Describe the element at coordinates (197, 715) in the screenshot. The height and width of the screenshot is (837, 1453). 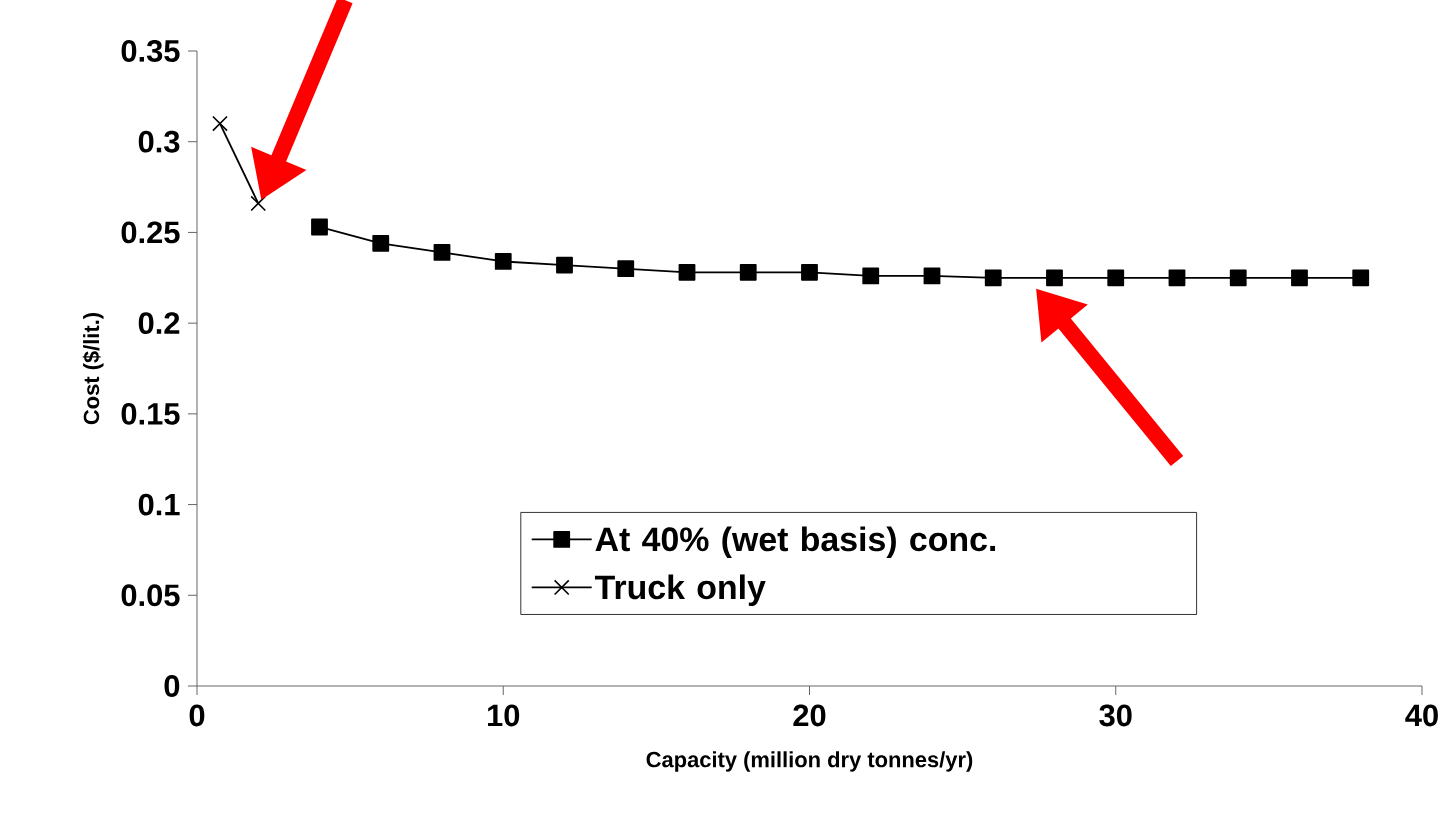
I see `x-tick-label: 0` at that location.